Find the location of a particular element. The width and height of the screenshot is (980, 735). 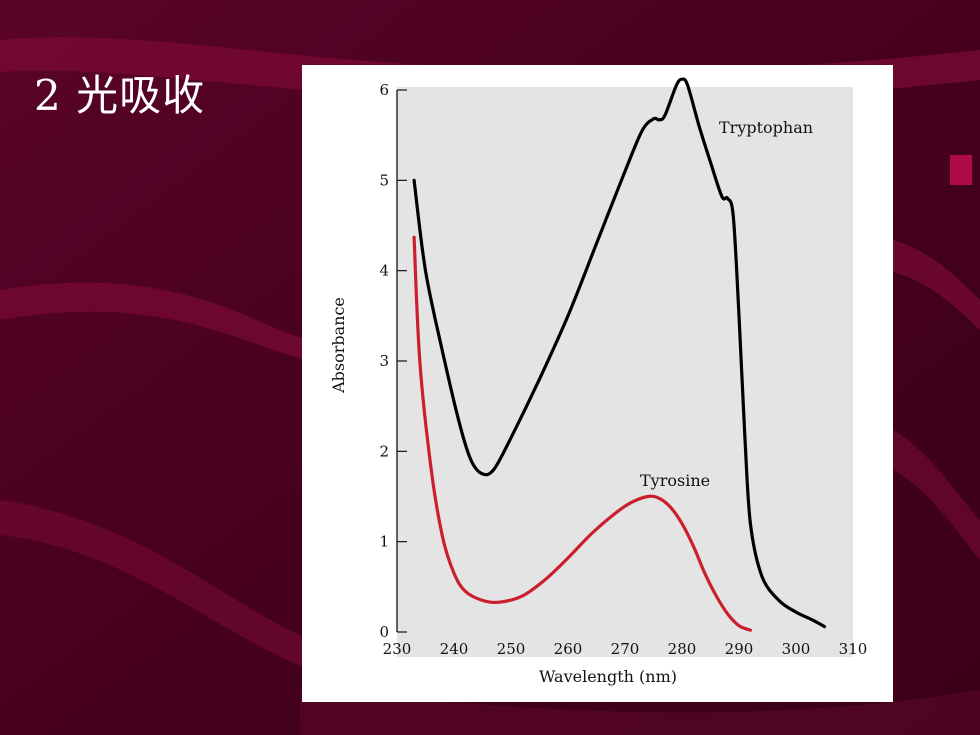

accent-square is located at coordinates (961, 170).